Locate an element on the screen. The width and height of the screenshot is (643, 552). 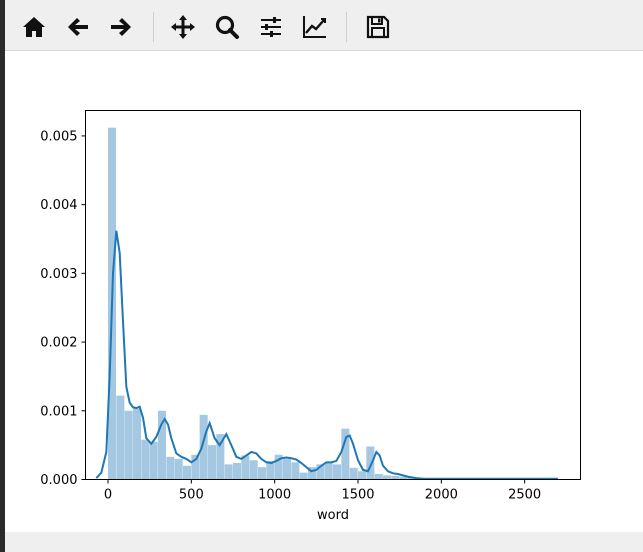
edit-axis-button is located at coordinates (315, 27).